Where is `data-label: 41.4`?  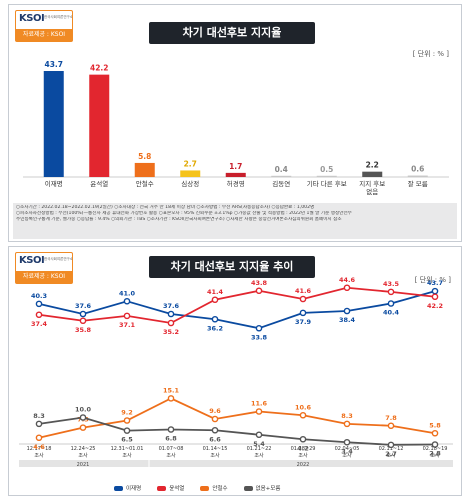
data-label: 41.4 is located at coordinates (215, 292).